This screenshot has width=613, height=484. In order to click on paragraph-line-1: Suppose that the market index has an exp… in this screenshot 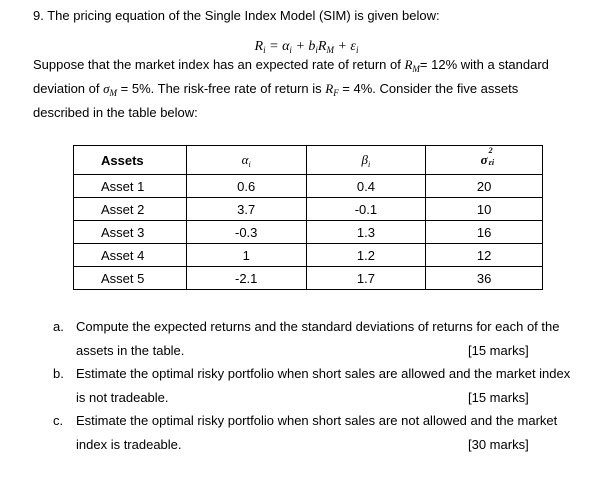, I will do `click(291, 67)`.